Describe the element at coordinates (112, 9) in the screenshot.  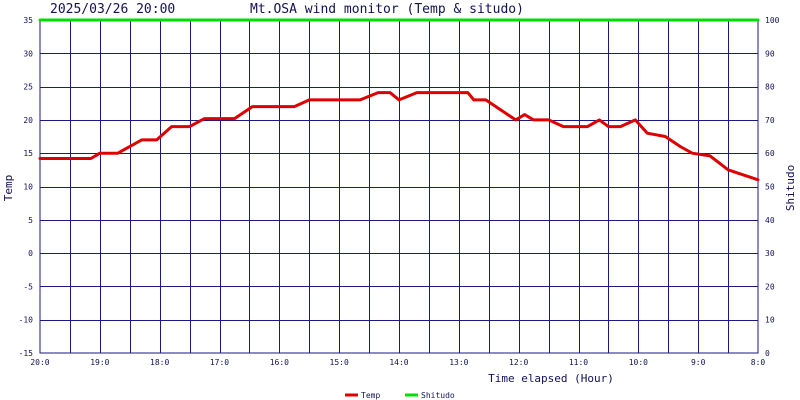
I see `timestamp-label: 2025/03/26 20:00` at that location.